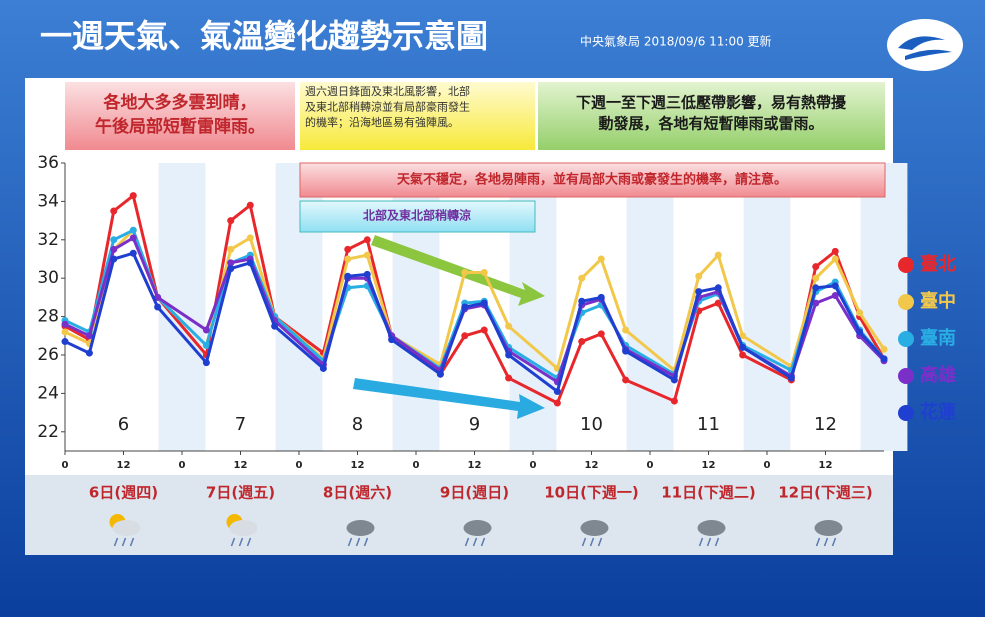 Image resolution: width=985 pixels, height=617 pixels. Describe the element at coordinates (357, 424) in the screenshot. I see `day-number: 8` at that location.